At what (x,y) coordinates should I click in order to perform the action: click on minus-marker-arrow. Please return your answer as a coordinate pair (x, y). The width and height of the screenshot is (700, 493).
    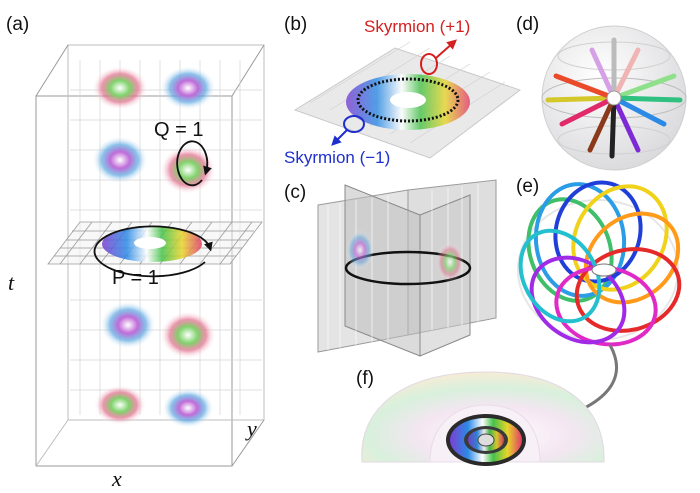
    Looking at the image, I should click on (339, 137).